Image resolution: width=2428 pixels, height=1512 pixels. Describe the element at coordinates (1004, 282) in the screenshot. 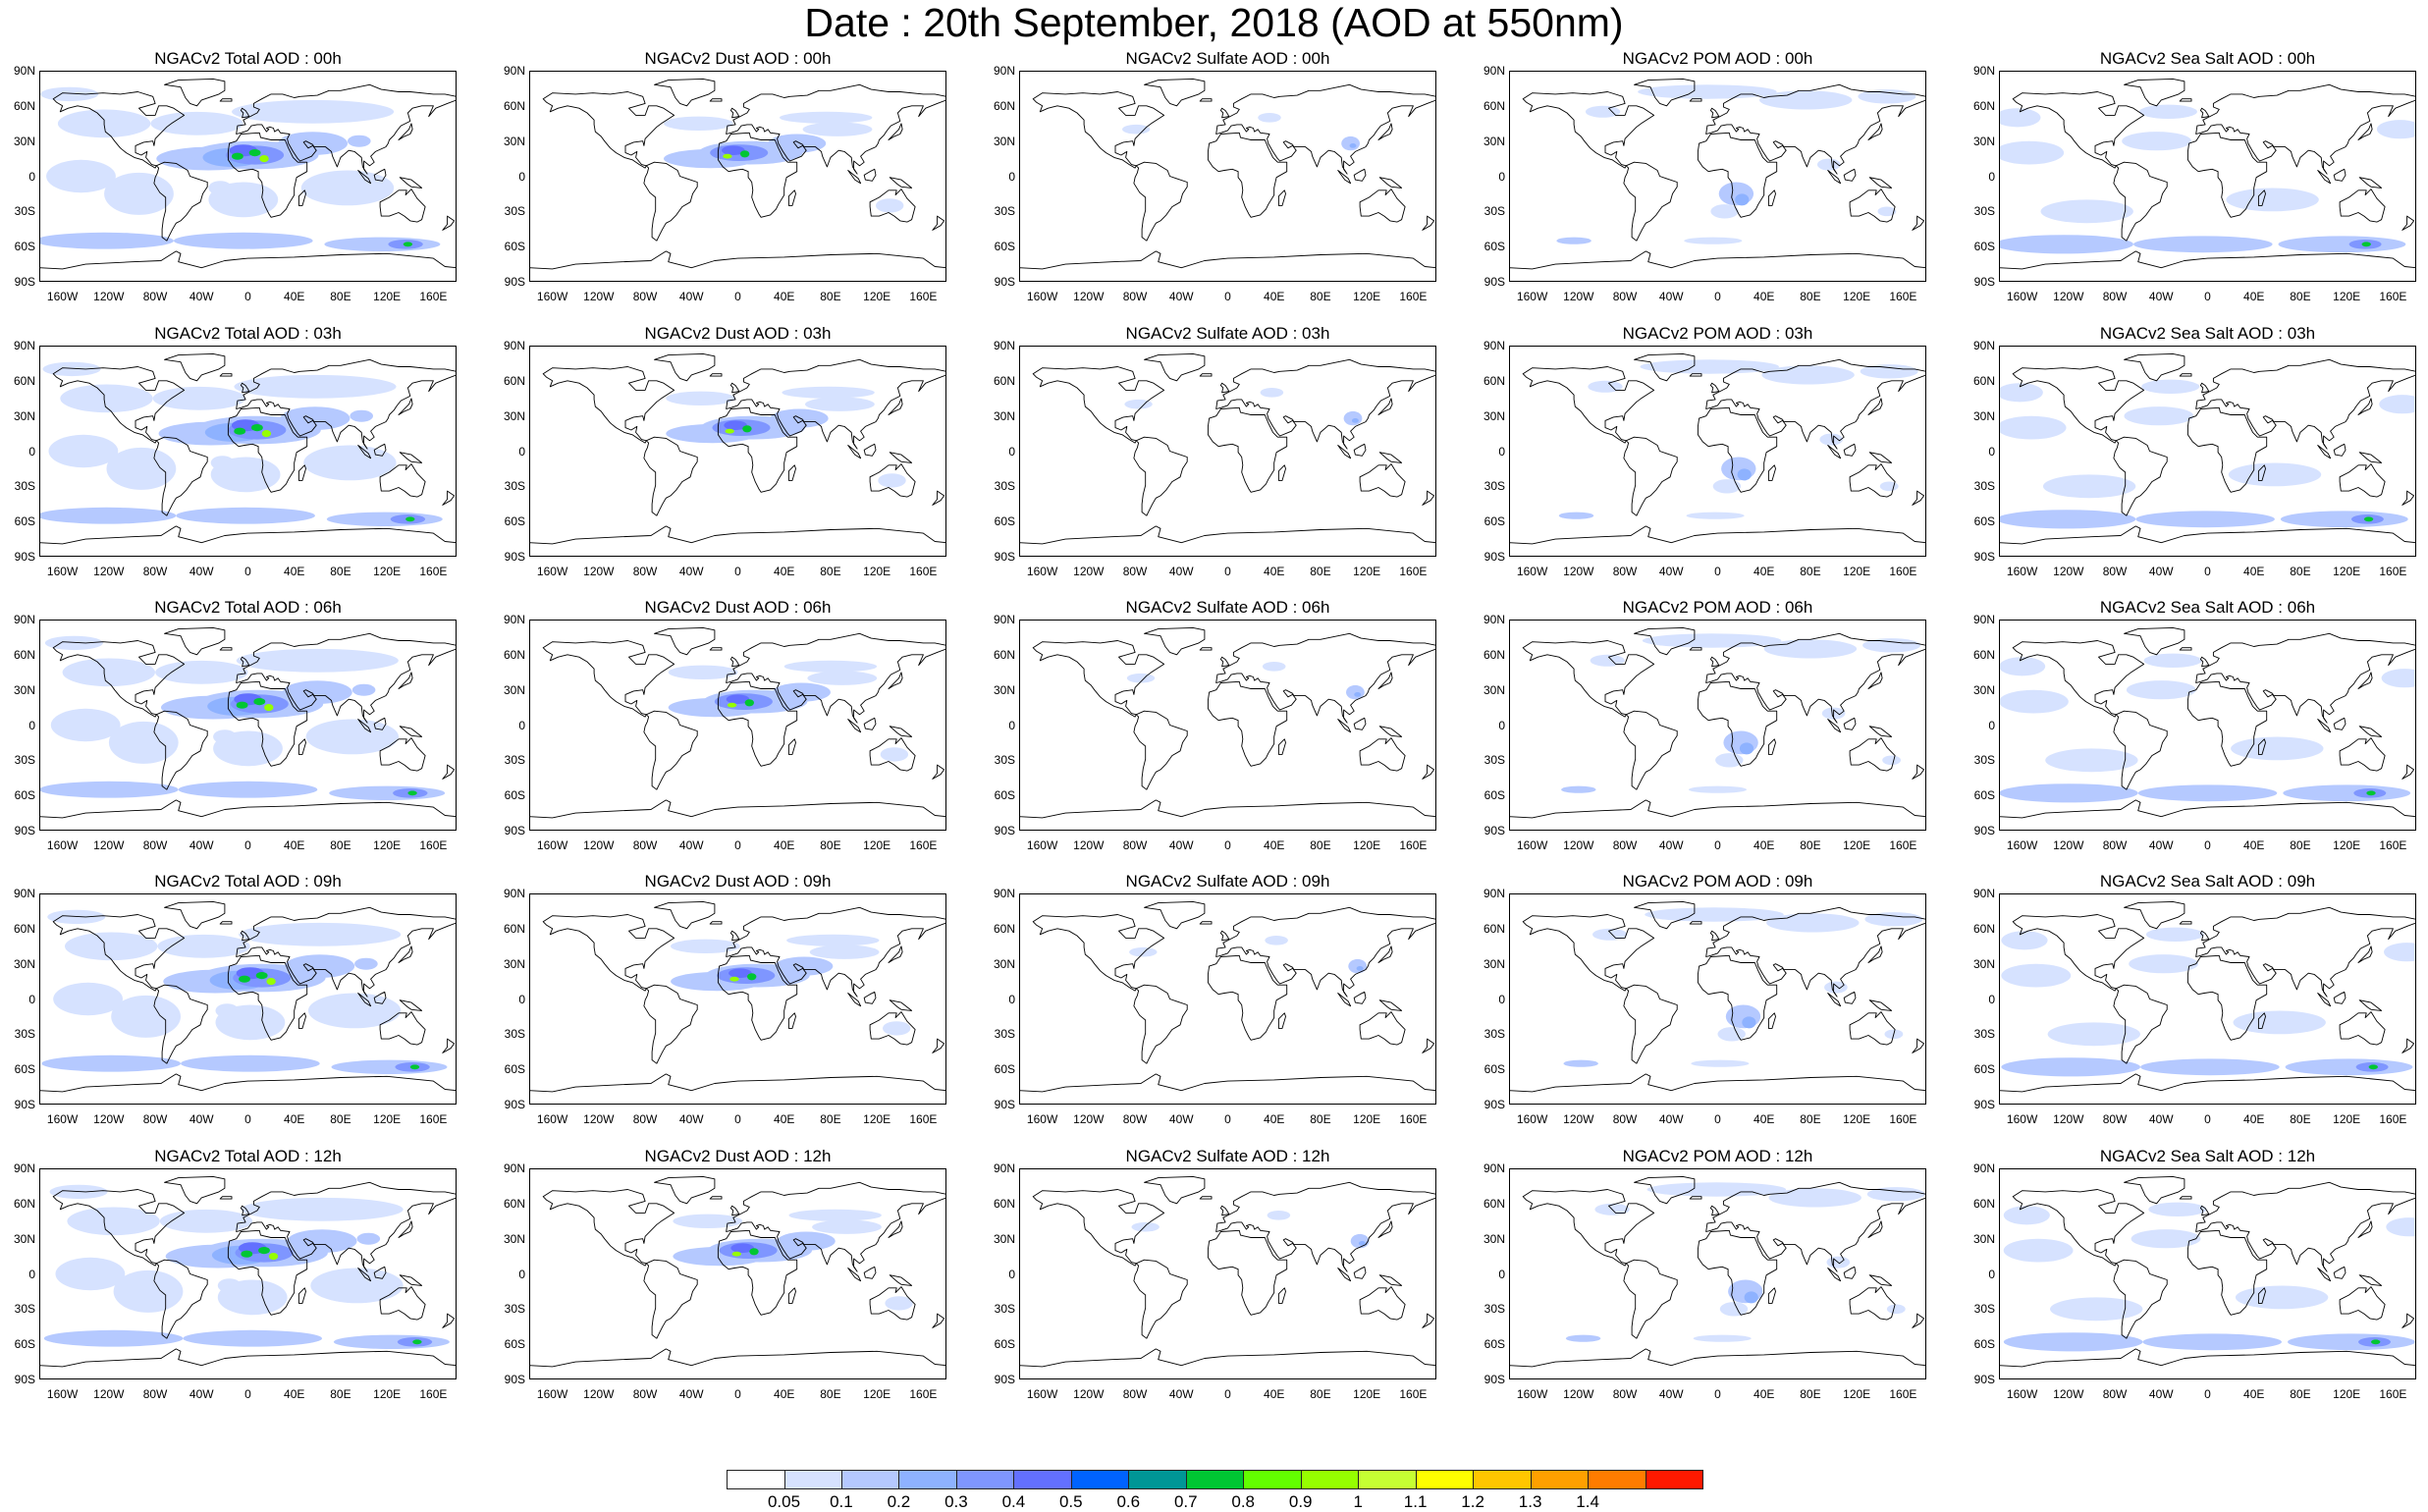

I see `latitude-tick-label: 90S` at that location.